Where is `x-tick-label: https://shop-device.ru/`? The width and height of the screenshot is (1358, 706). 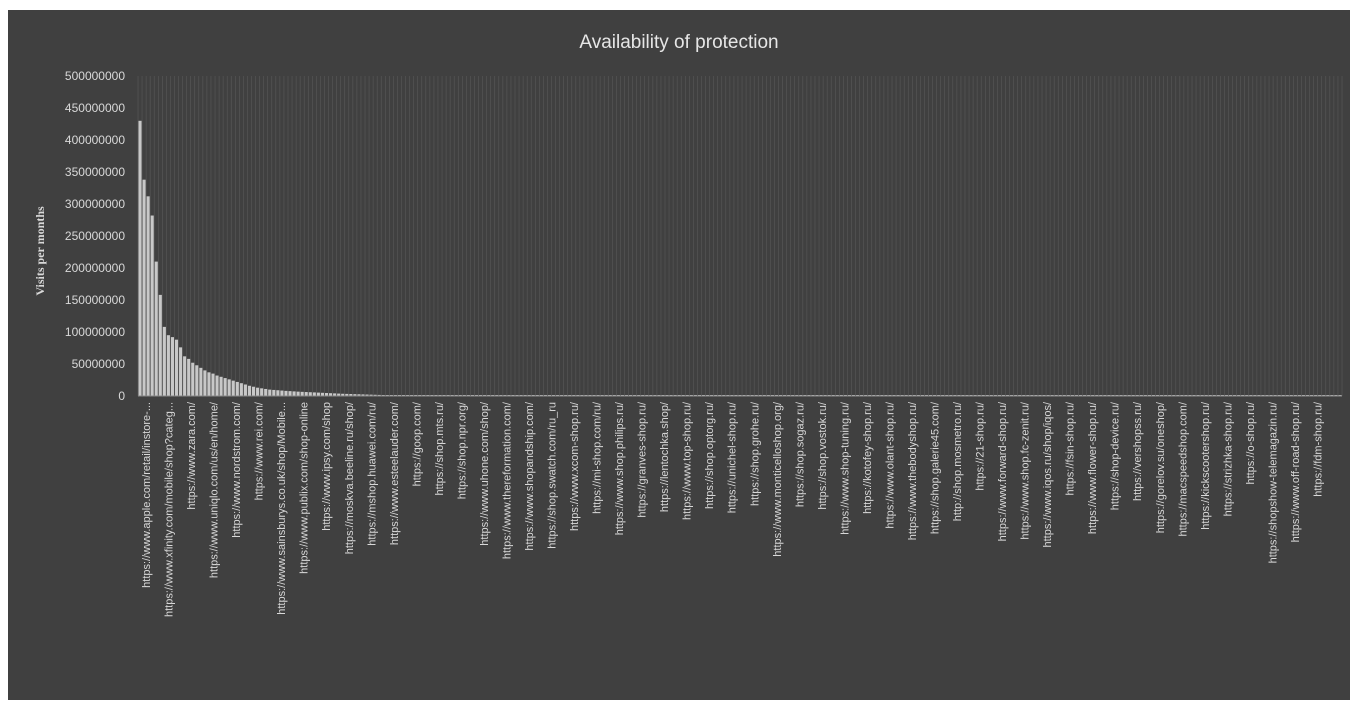
x-tick-label: https://shop-device.ru/ is located at coordinates (1116, 455).